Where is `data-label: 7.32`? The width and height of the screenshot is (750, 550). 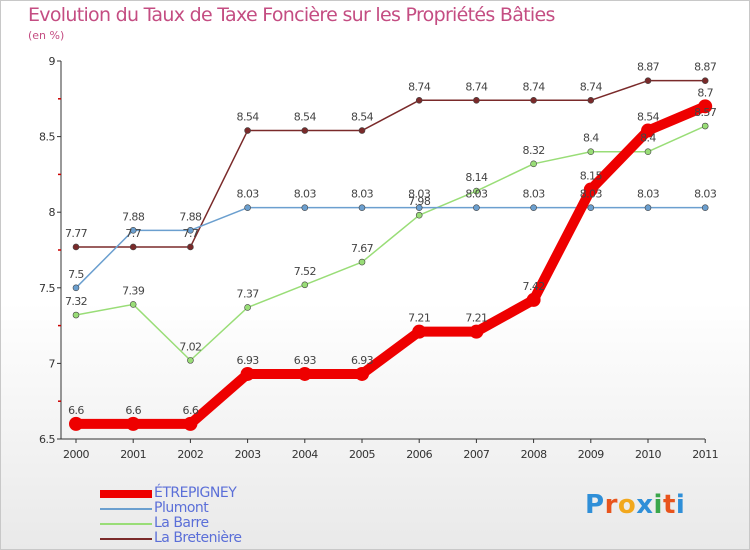
data-label: 7.32 is located at coordinates (76, 301).